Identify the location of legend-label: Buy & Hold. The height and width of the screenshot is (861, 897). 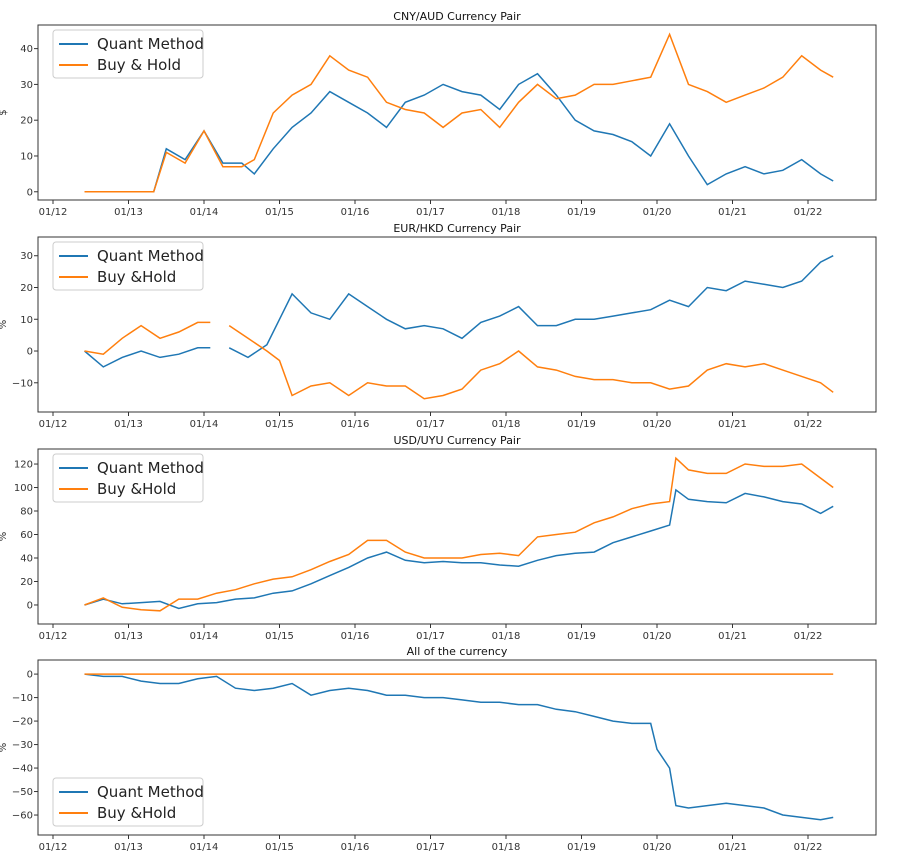
(139, 65).